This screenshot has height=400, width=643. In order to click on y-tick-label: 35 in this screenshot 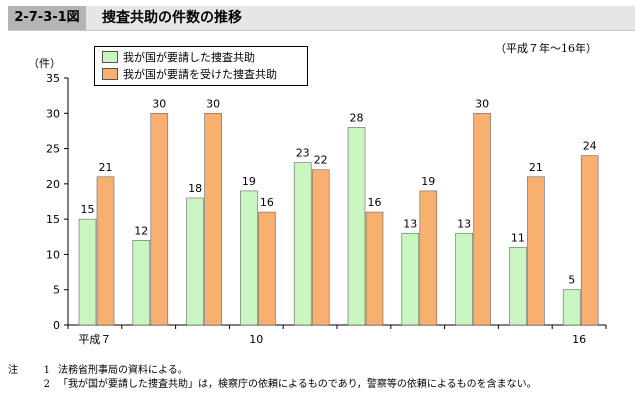, I will do `click(53, 78)`.